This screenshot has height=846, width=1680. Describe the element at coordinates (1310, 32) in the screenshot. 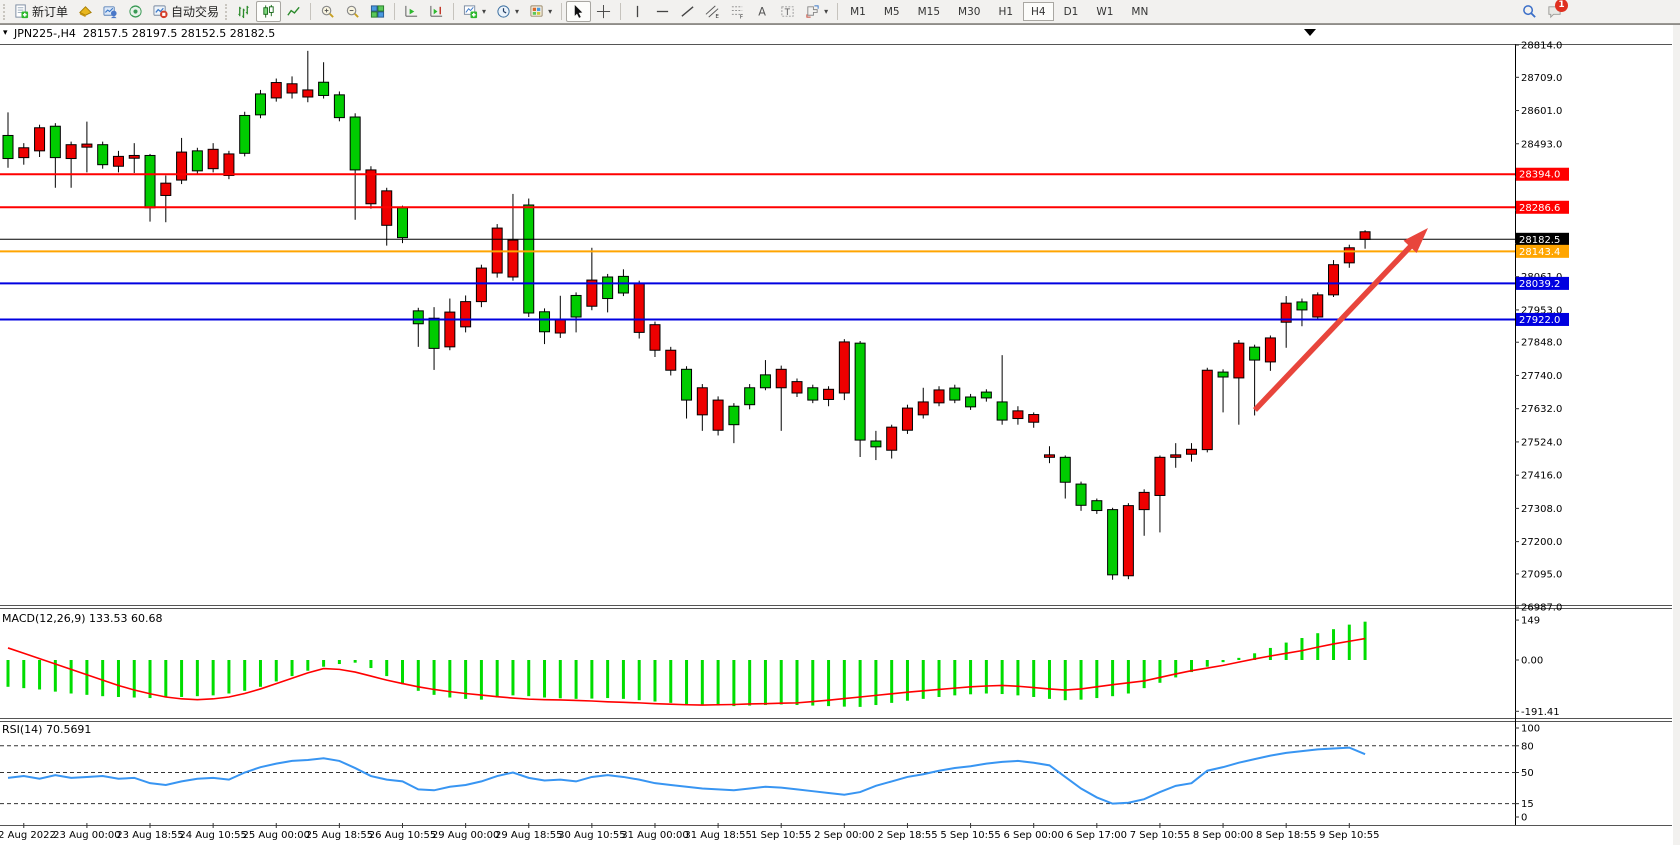

I see `chart-context-arrow` at that location.